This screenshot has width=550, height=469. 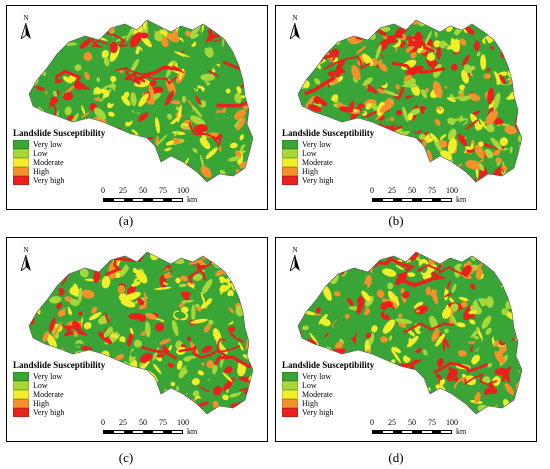 What do you see at coordinates (412, 190) in the screenshot?
I see `scale-tick-label: 50` at bounding box center [412, 190].